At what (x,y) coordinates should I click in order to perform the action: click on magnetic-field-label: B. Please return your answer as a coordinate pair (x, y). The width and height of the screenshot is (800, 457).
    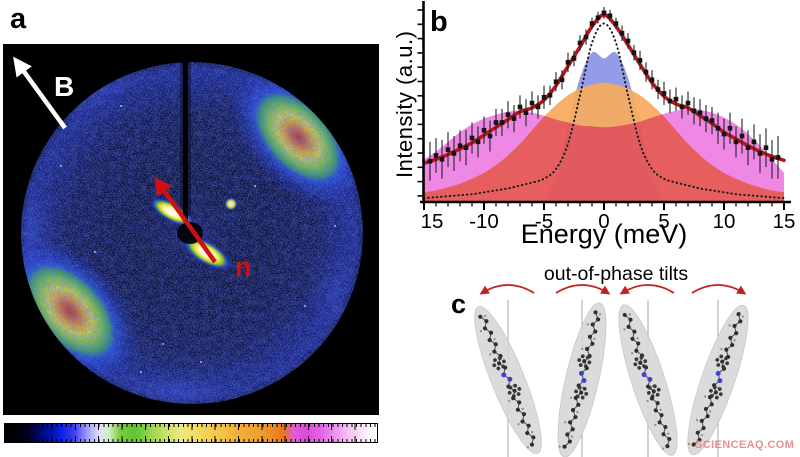
    Looking at the image, I should click on (64, 86).